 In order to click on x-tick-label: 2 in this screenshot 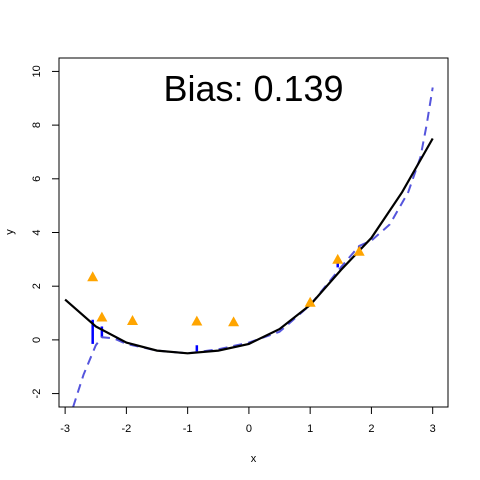, I will do `click(371, 429)`.